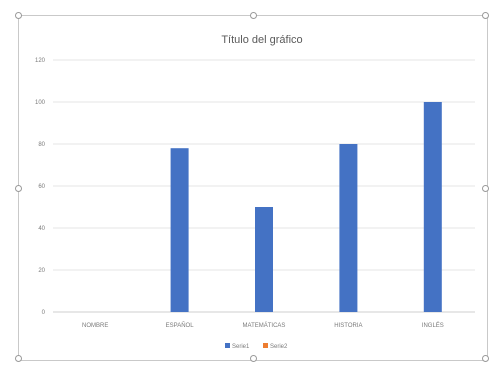  I want to click on y-tick-label: 20, so click(41, 271).